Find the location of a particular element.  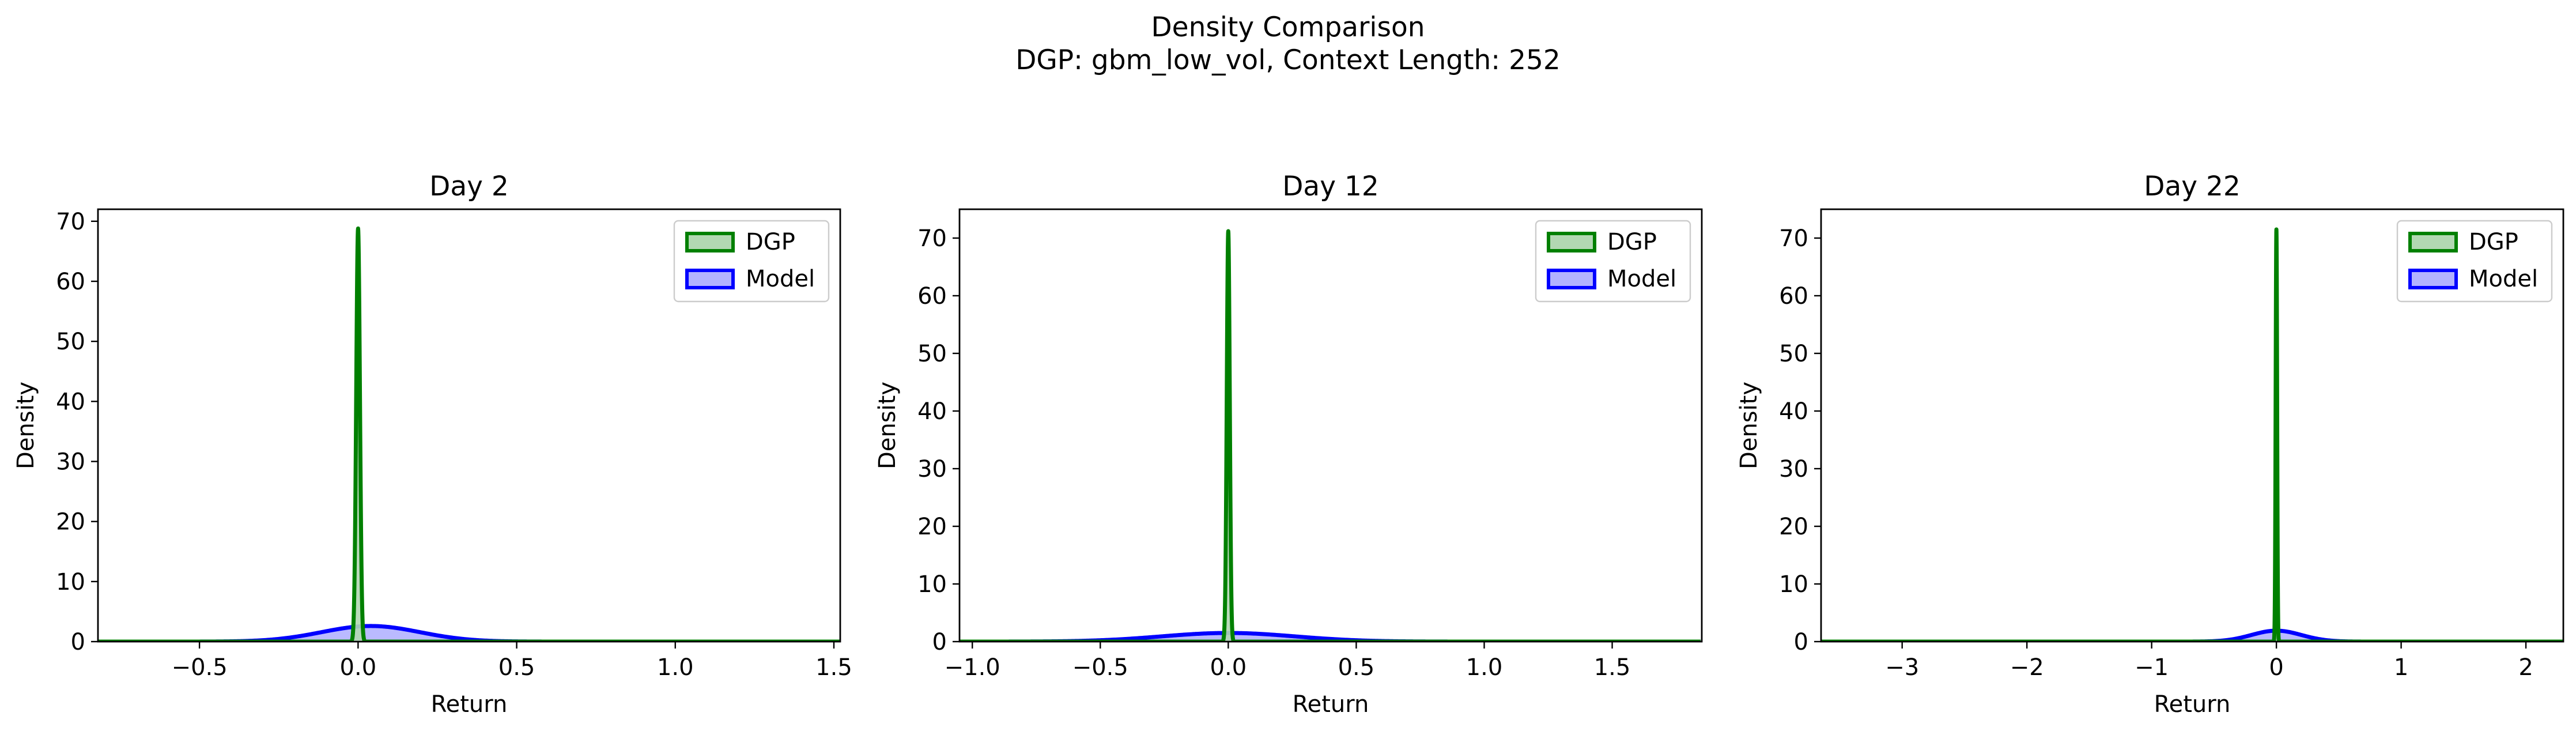

x-tick-label: 0 is located at coordinates (2276, 667).